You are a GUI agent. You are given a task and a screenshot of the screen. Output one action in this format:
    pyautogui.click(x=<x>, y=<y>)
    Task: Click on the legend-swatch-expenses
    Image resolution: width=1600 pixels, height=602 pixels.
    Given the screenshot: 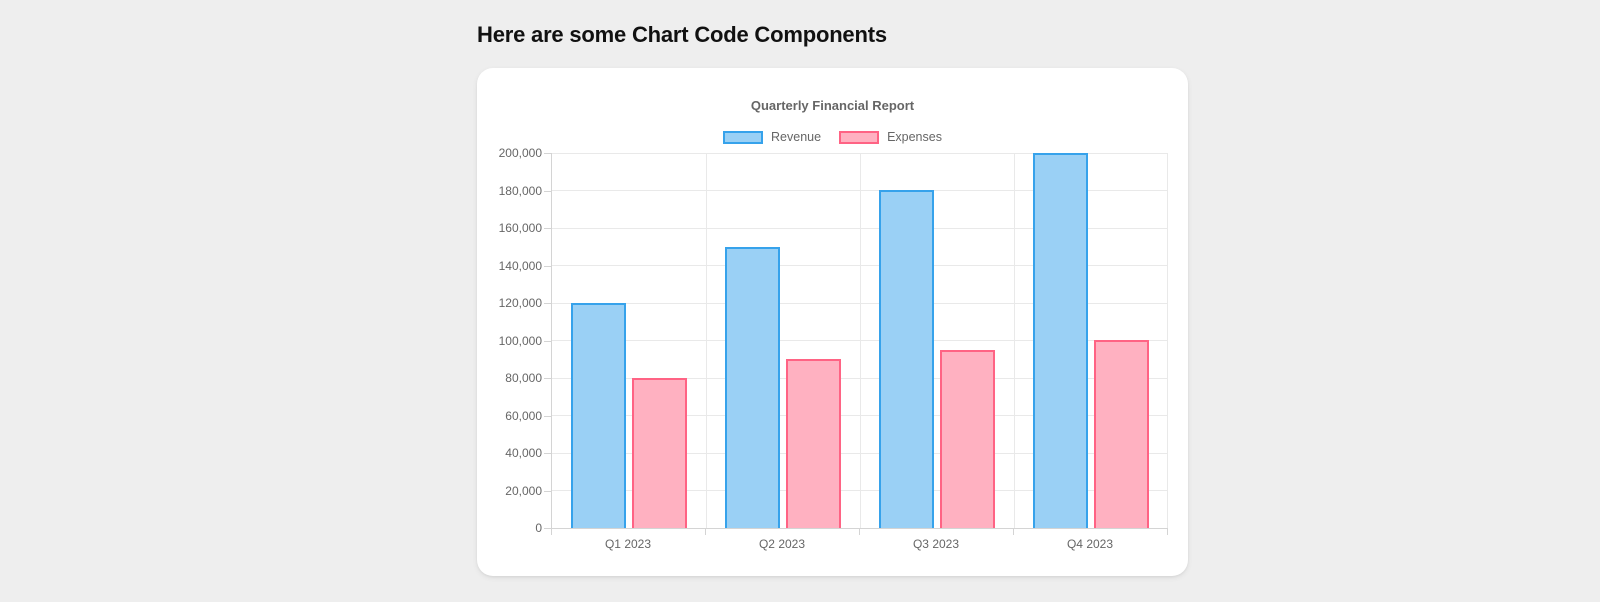 What is the action you would take?
    pyautogui.click(x=859, y=137)
    